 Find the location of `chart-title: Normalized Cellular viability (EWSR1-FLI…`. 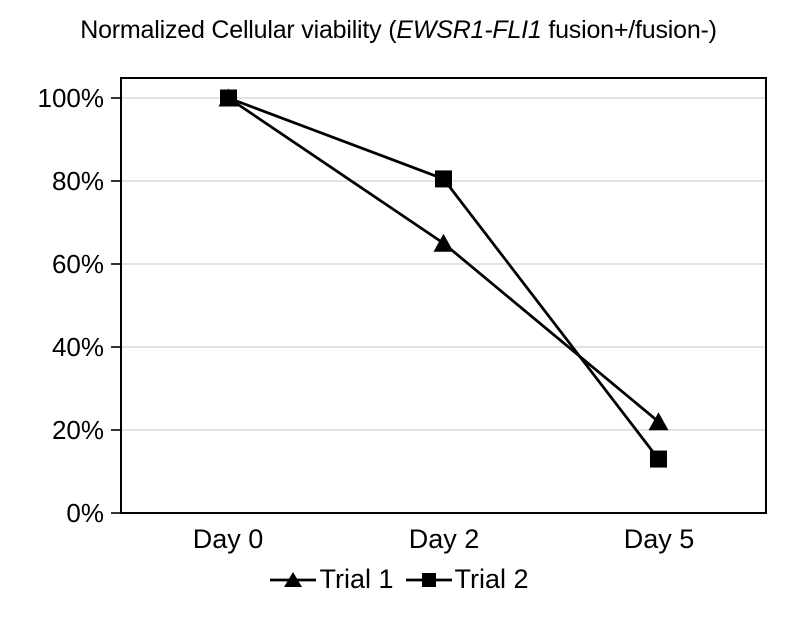

chart-title: Normalized Cellular viability (EWSR1-FLI… is located at coordinates (398, 30).